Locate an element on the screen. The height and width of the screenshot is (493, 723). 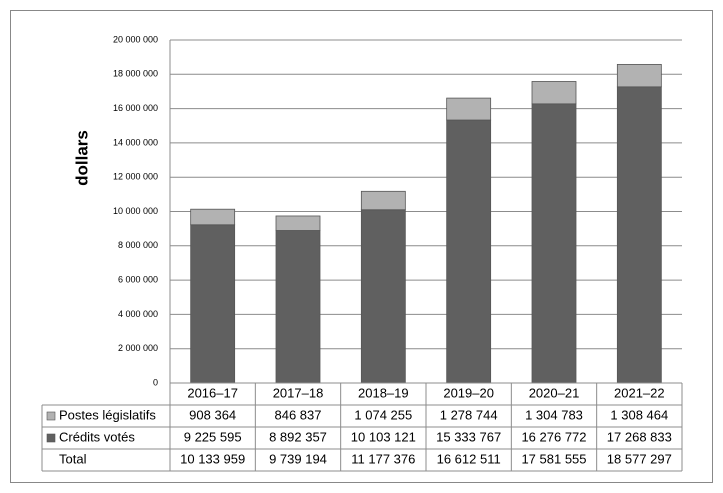
x-tick-label: 2018–19 is located at coordinates (383, 392).